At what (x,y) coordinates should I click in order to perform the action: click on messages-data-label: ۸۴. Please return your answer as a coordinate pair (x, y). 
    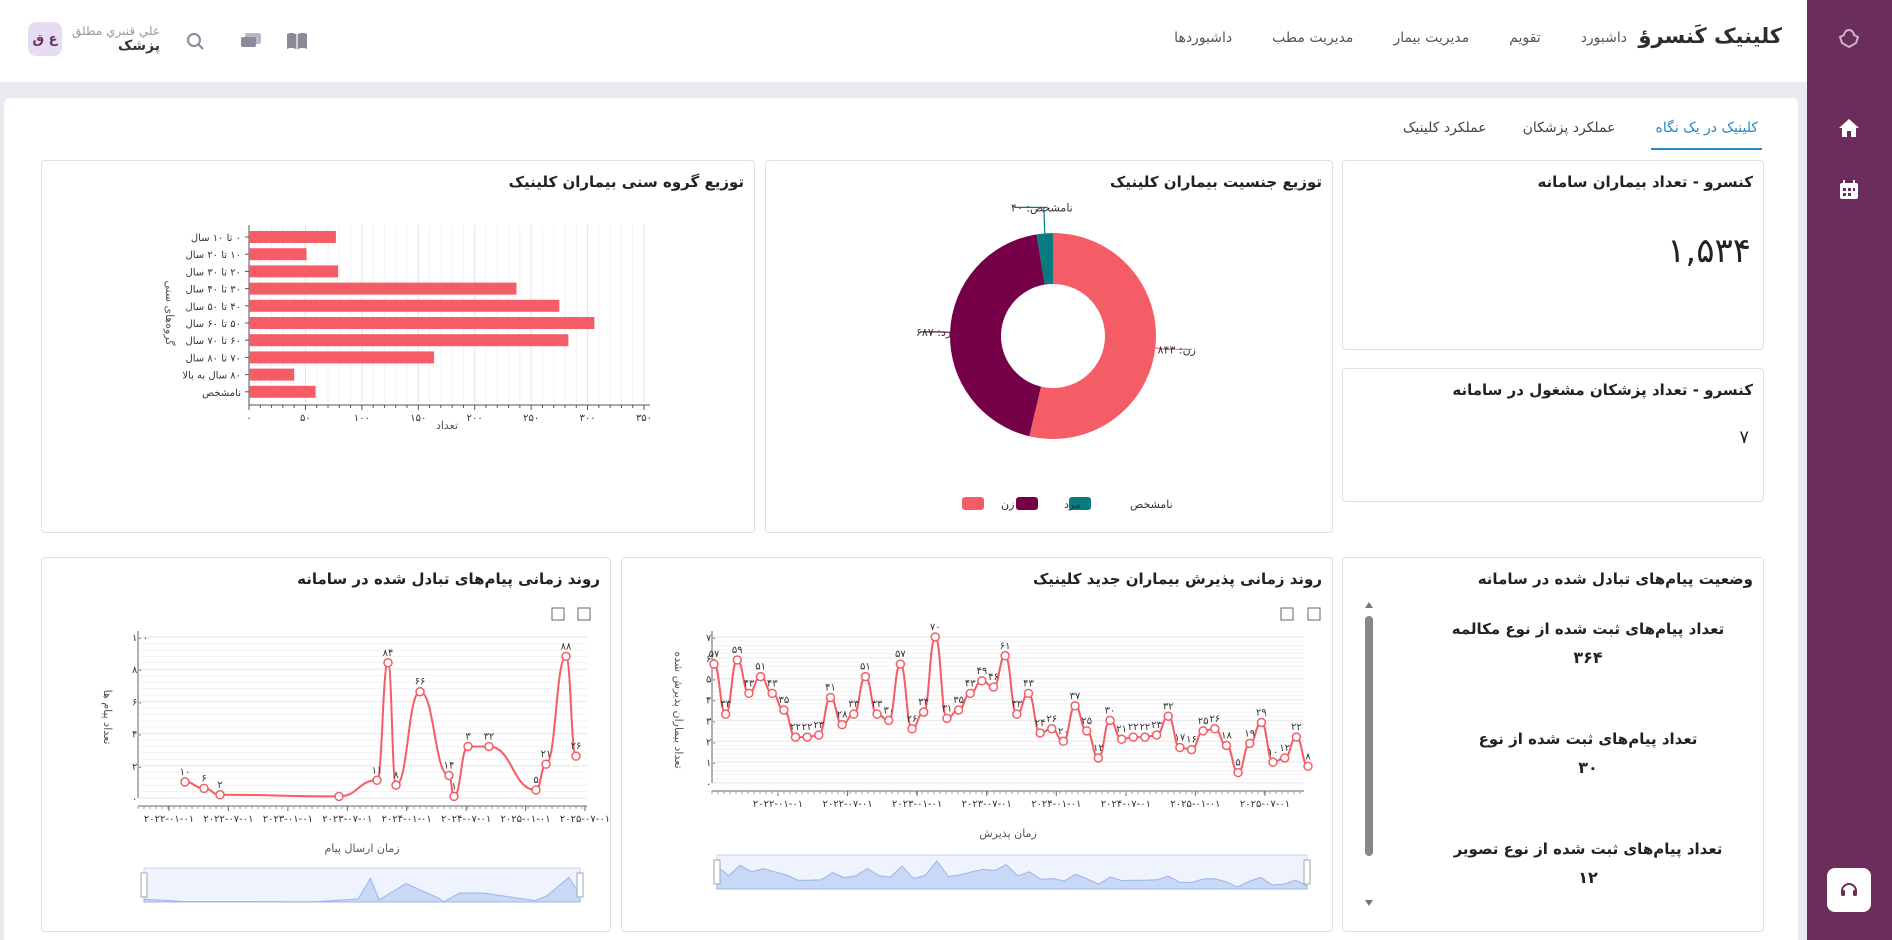
    Looking at the image, I should click on (388, 653).